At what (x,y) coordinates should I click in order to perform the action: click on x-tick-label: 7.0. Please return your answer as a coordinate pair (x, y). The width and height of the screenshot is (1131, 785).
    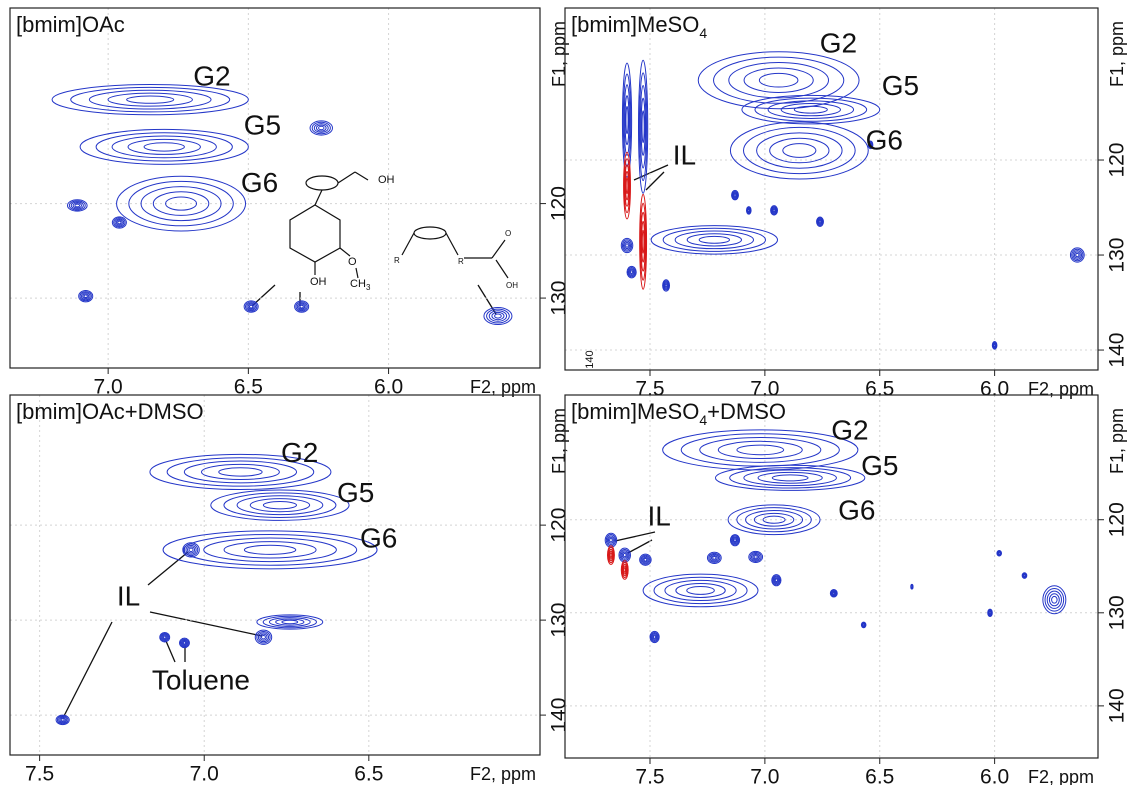
    Looking at the image, I should click on (764, 775).